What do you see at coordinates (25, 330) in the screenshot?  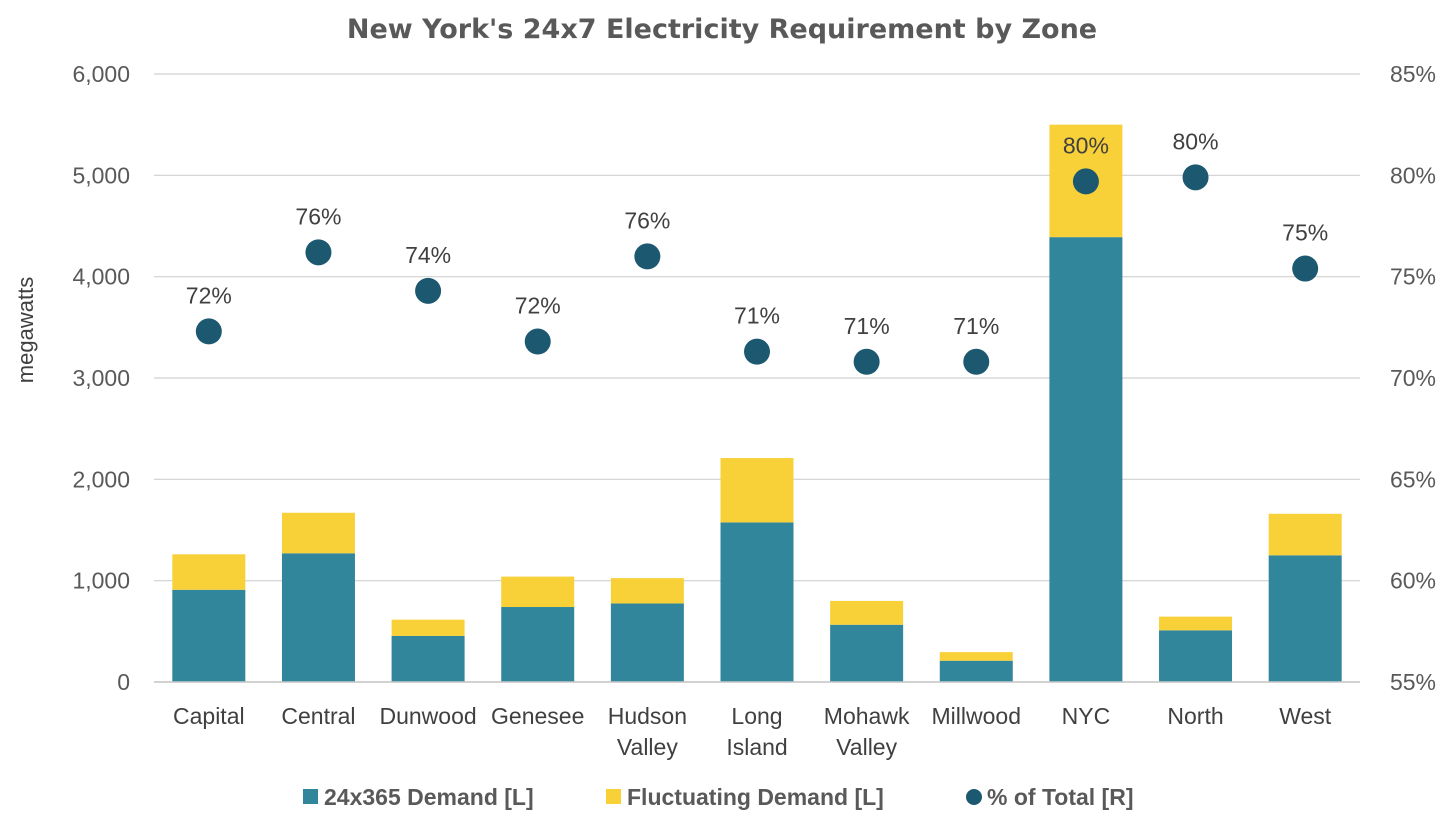 I see `y-axis-label: megawatts` at bounding box center [25, 330].